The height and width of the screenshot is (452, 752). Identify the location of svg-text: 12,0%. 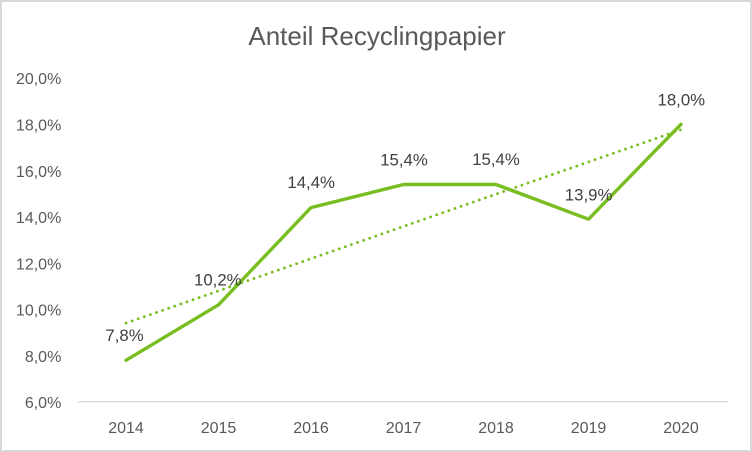
(38, 264).